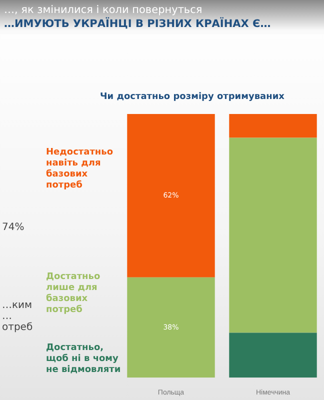 This screenshot has width=324, height=400. What do you see at coordinates (13, 227) in the screenshot?
I see `text: 74%` at bounding box center [13, 227].